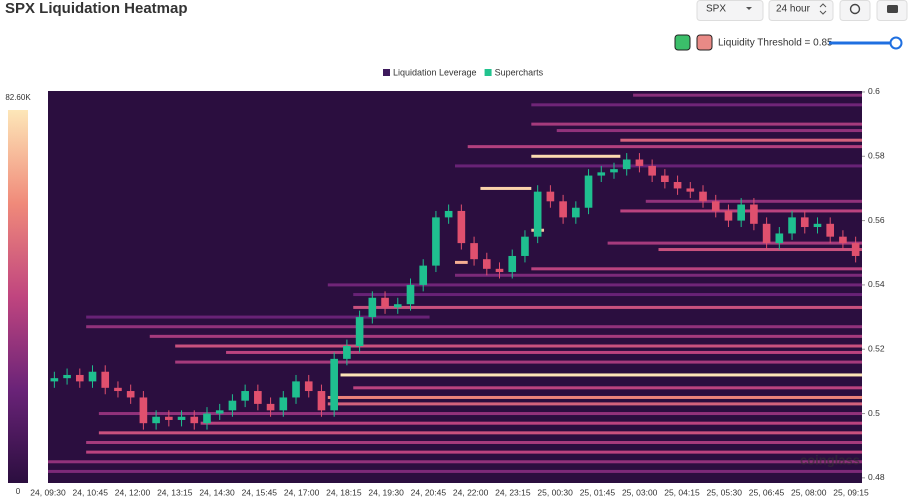  Describe the element at coordinates (386, 492) in the screenshot. I see `x-tick-label: 24, 19:30` at that location.